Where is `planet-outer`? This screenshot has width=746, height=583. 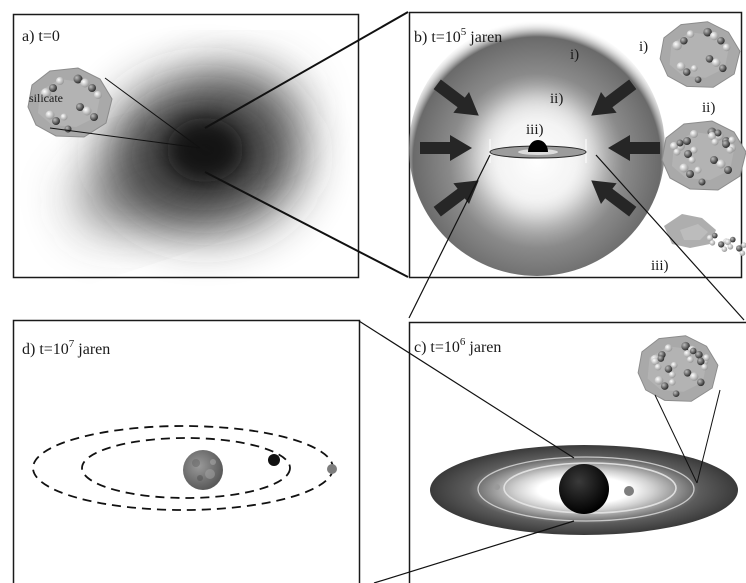 planet-outer is located at coordinates (332, 469).